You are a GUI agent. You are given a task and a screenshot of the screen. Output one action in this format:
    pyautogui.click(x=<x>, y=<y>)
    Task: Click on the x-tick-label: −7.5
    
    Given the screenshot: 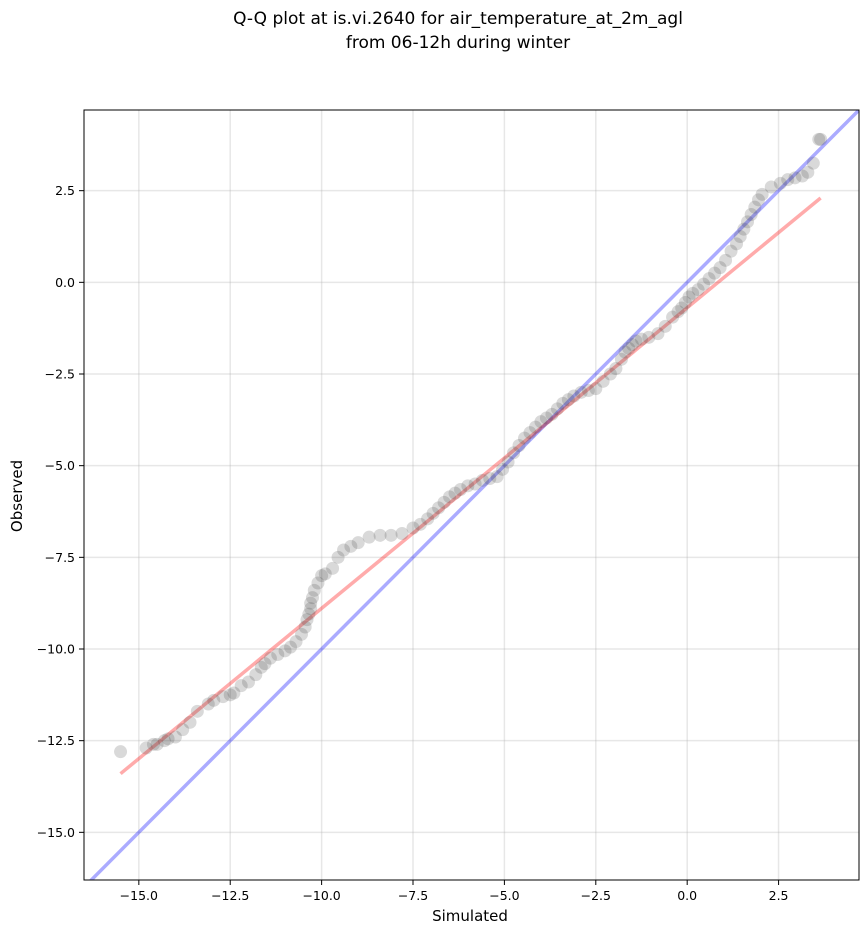 What is the action you would take?
    pyautogui.click(x=413, y=895)
    